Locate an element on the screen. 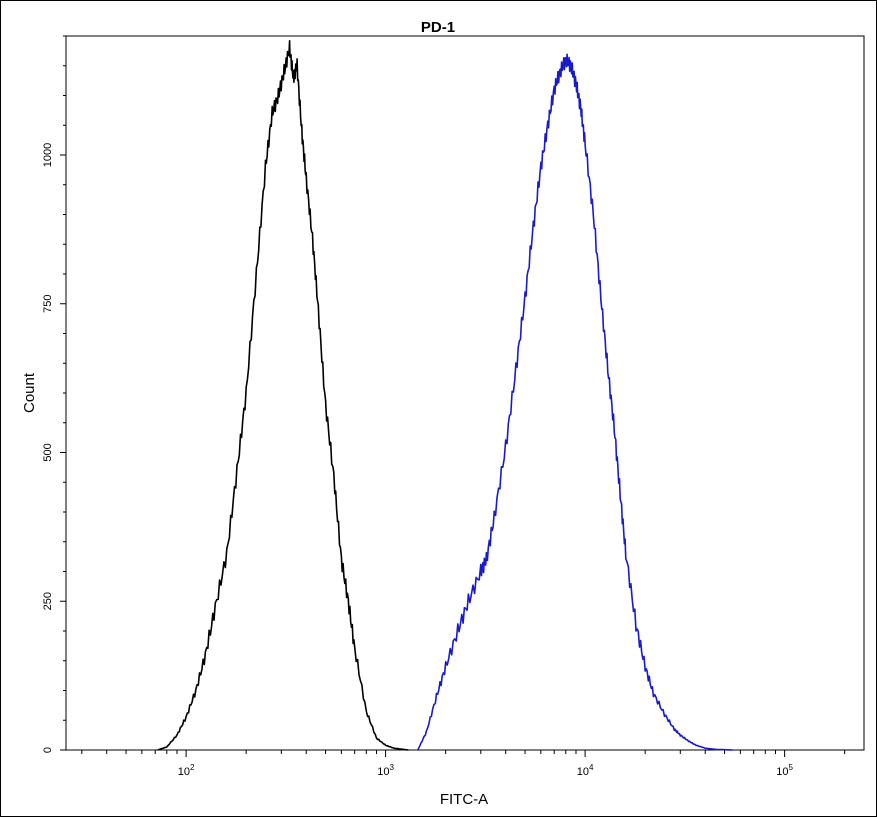  x-tick-label: 10⁵ is located at coordinates (784, 770).